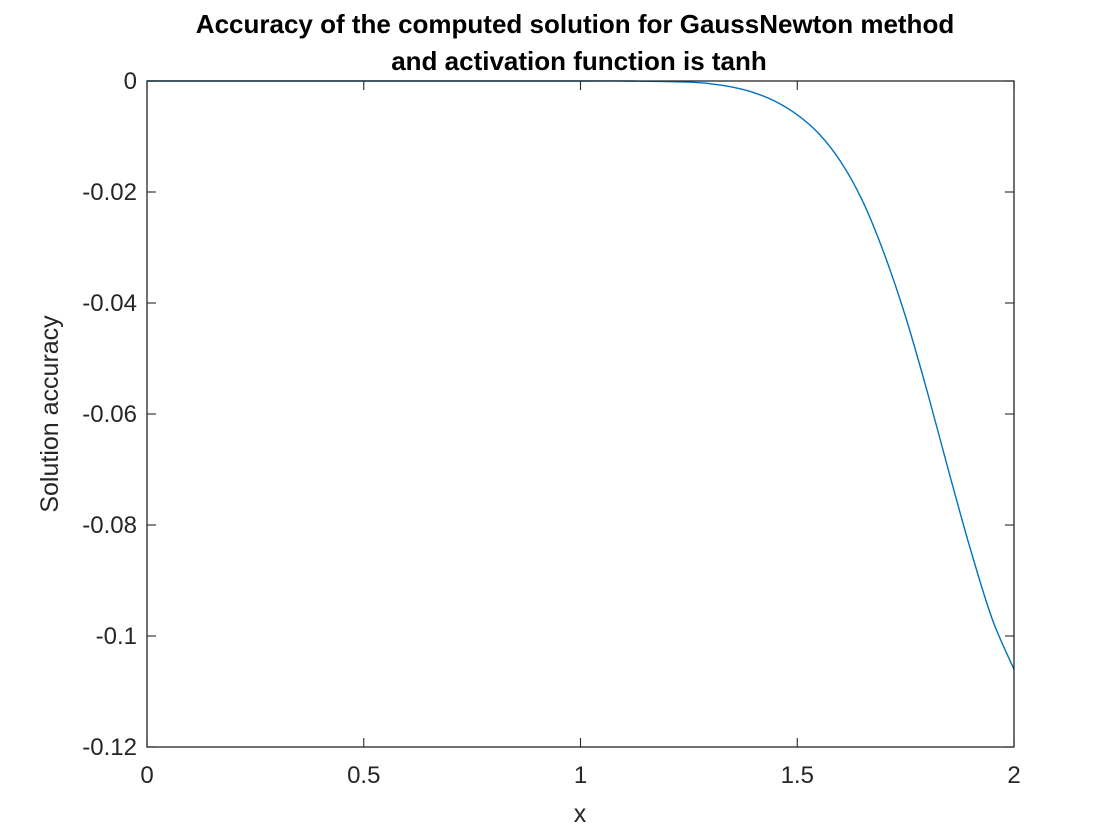  What do you see at coordinates (109, 303) in the screenshot?
I see `y-tick-label: -0.04` at bounding box center [109, 303].